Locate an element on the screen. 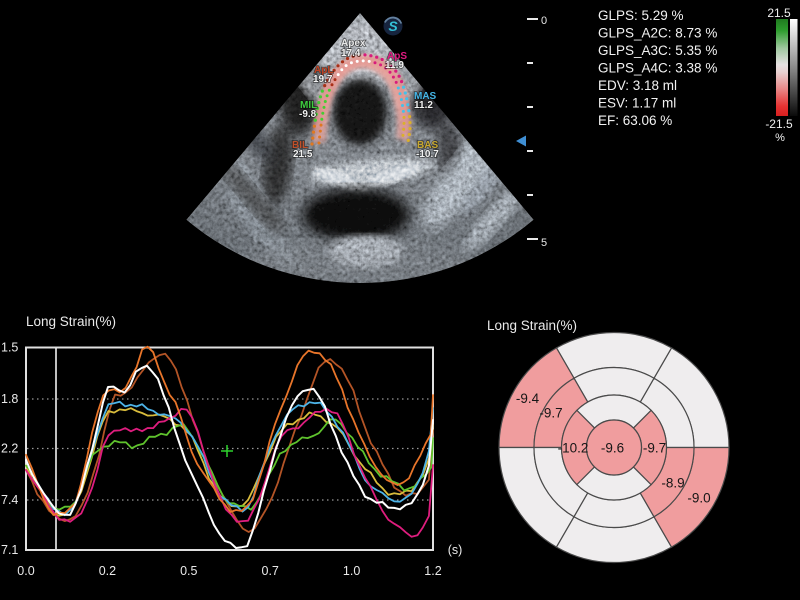 The height and width of the screenshot is (600, 800). svg-text: ESV: 1.17 ml is located at coordinates (637, 103).